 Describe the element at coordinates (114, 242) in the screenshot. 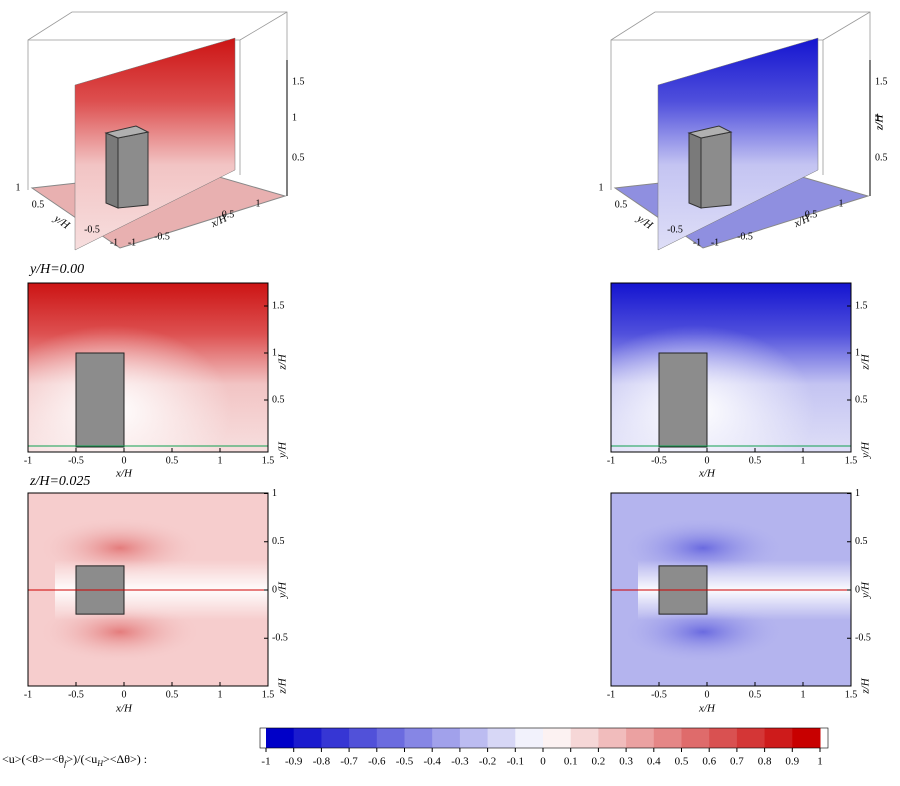

I see `y-tick-label: -1` at that location.